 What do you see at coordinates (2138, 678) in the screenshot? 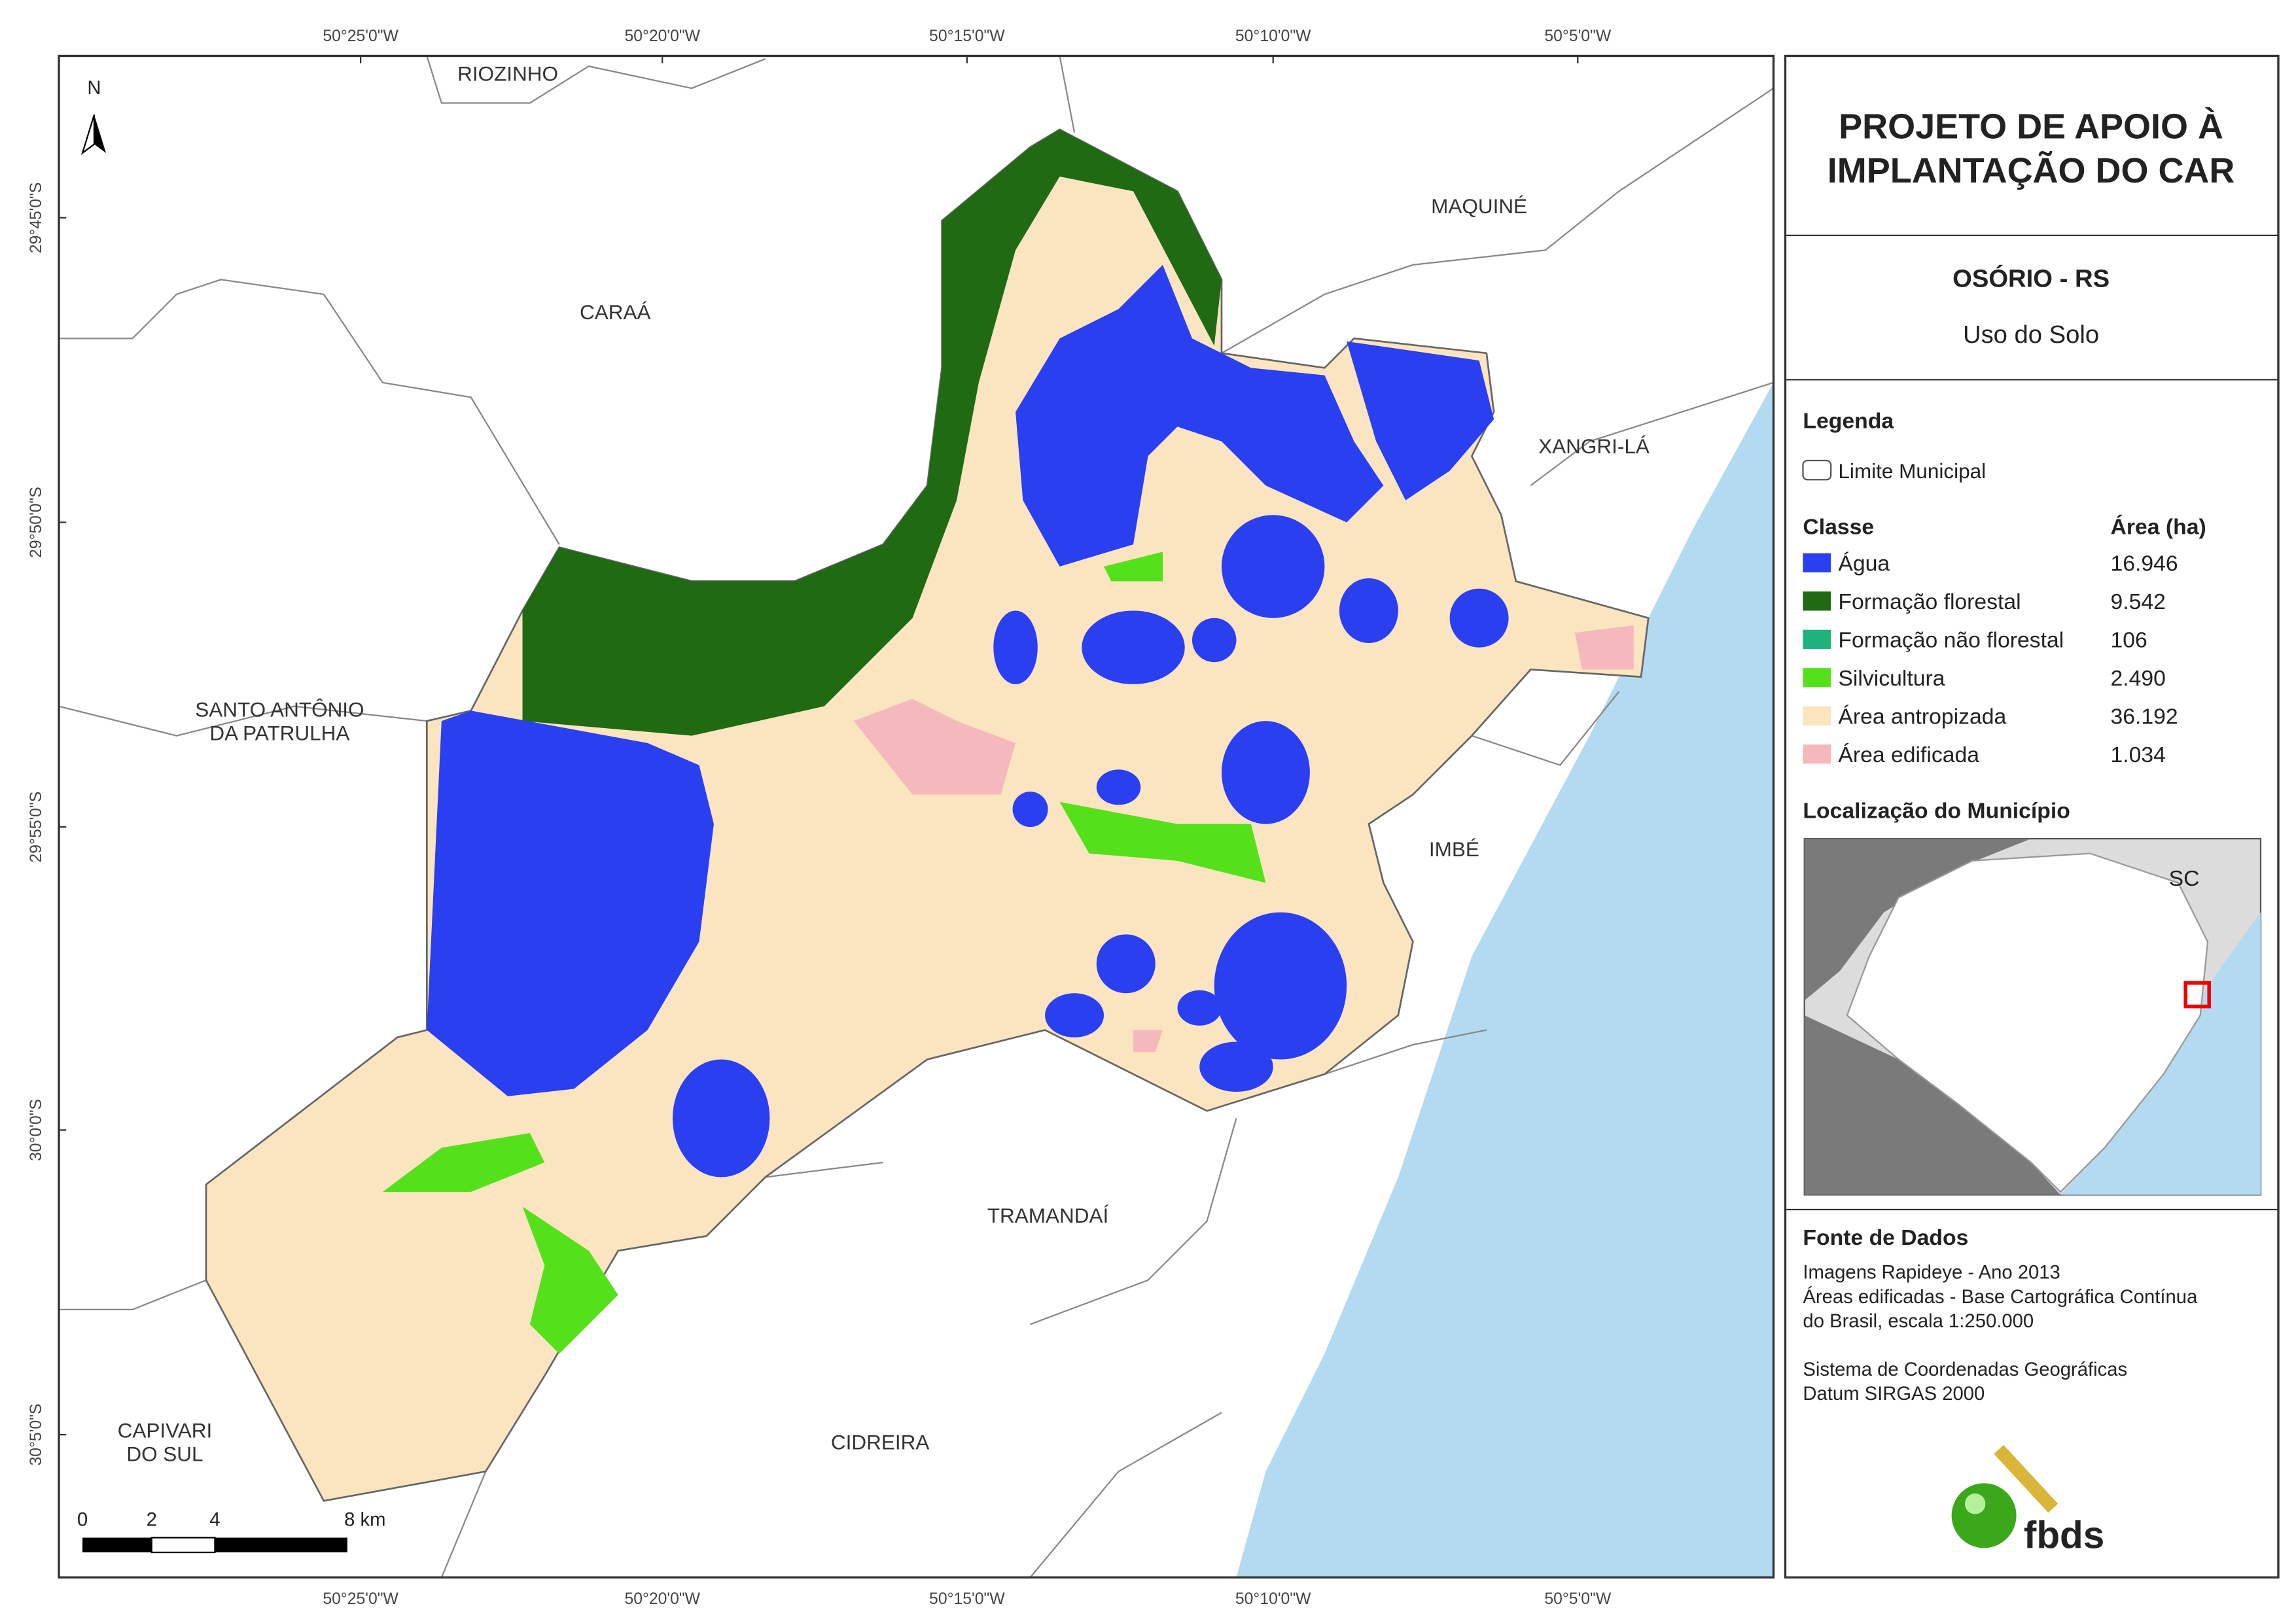
I see `class-area: 2.490` at bounding box center [2138, 678].